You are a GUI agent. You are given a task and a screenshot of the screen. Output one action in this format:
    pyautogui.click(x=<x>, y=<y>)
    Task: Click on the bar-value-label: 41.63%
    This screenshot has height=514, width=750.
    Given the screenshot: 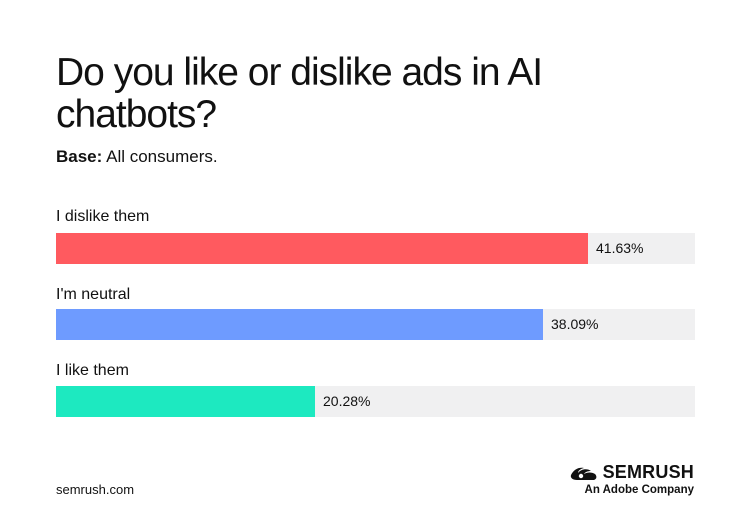 What is the action you would take?
    pyautogui.click(x=620, y=248)
    